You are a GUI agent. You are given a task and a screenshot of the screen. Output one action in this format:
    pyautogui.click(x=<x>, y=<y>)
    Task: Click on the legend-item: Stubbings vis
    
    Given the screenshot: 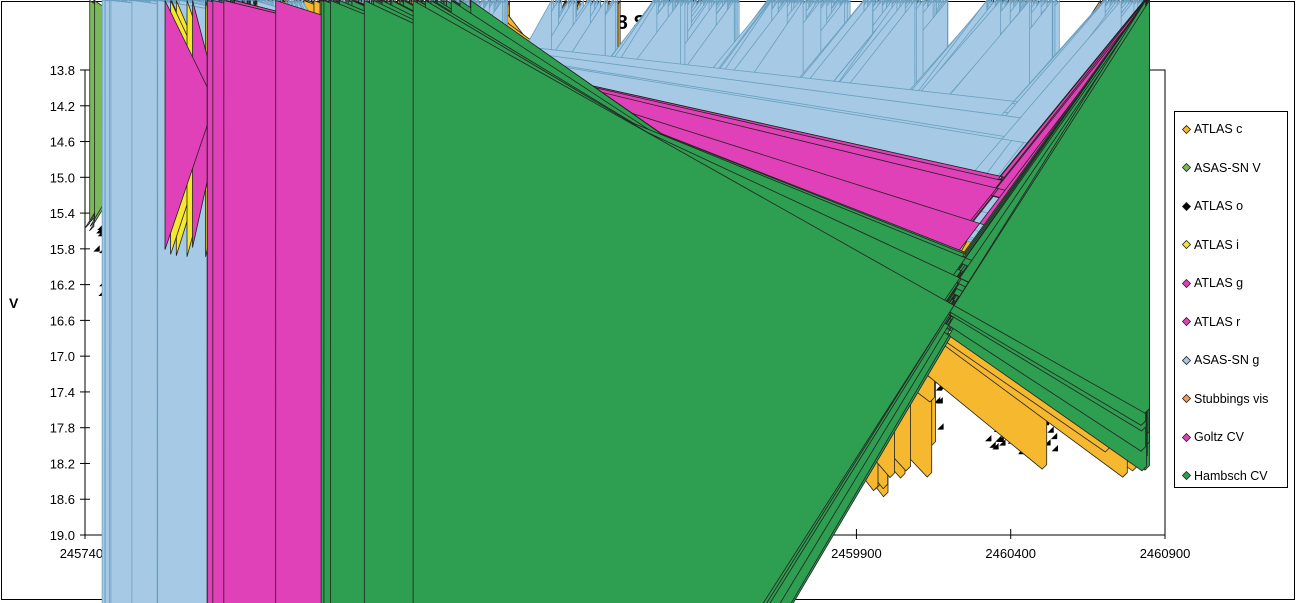 What is the action you would take?
    pyautogui.click(x=1224, y=399)
    